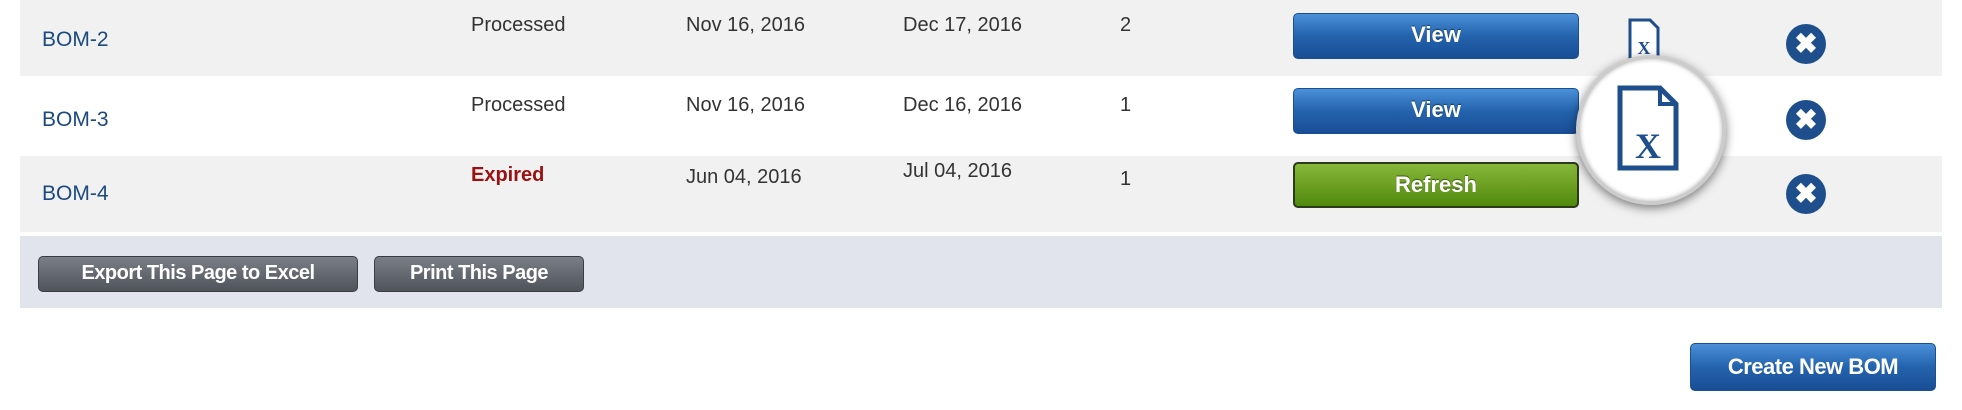  I want to click on status: Expired, so click(508, 175).